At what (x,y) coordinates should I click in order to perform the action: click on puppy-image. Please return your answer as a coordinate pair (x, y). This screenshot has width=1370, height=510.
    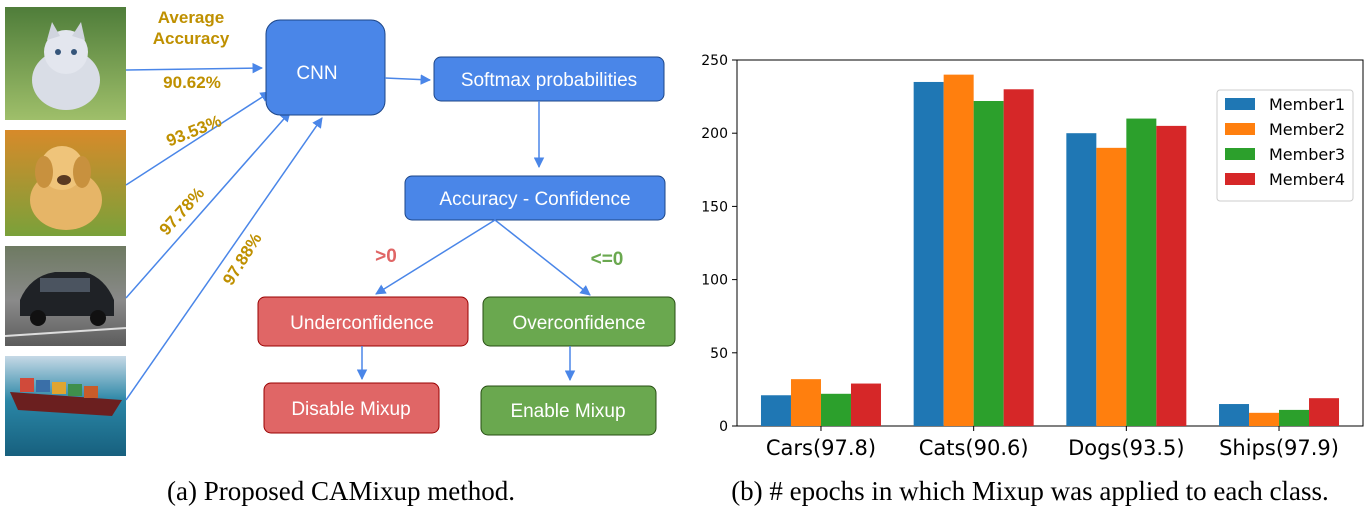
    Looking at the image, I should click on (65, 183).